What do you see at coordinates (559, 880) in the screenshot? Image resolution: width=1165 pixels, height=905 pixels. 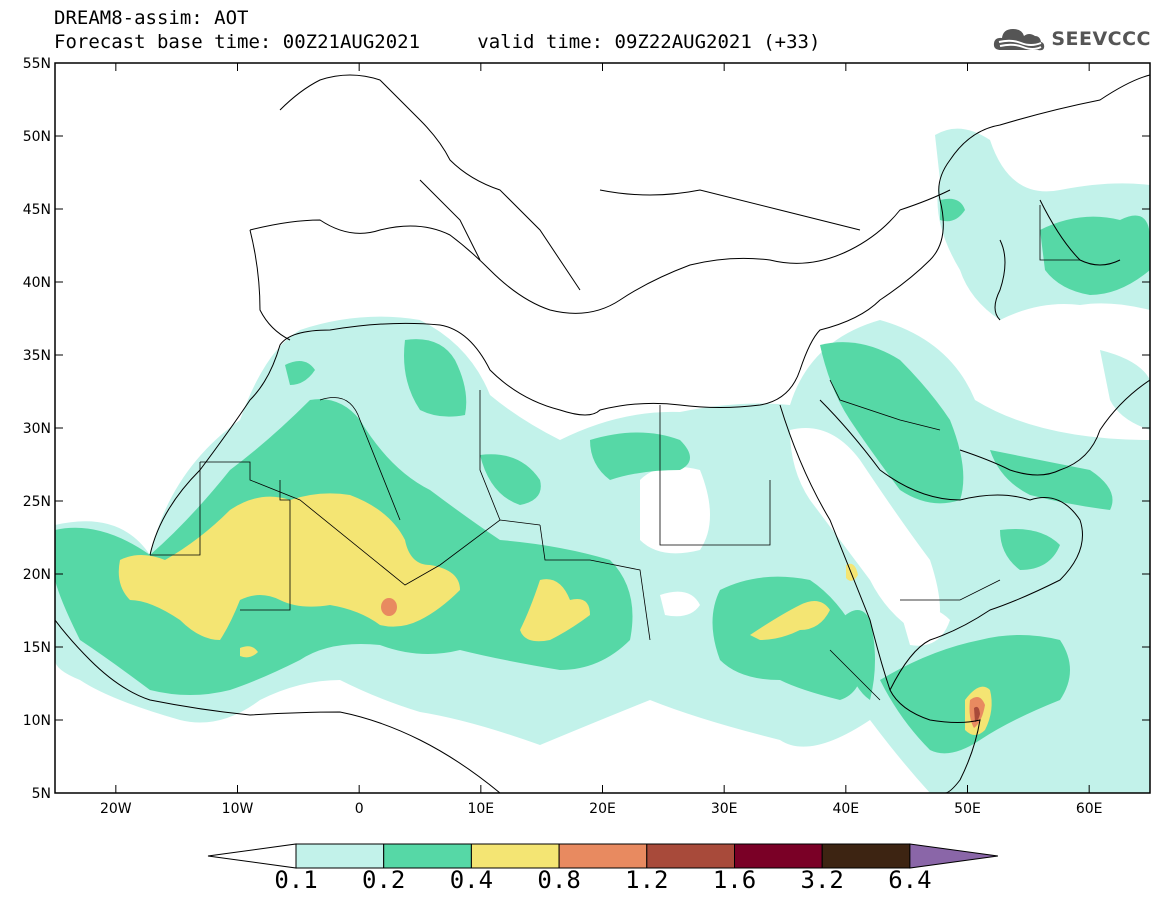 I see `colorbar-level-label: 0.8` at bounding box center [559, 880].